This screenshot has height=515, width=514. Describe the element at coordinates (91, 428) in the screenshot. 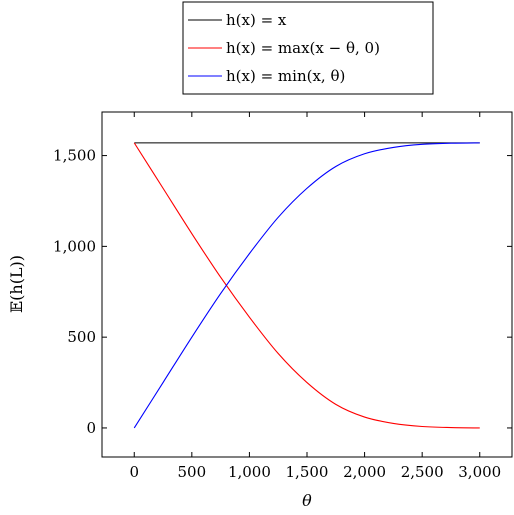

I see `y-tick-label: 0` at that location.